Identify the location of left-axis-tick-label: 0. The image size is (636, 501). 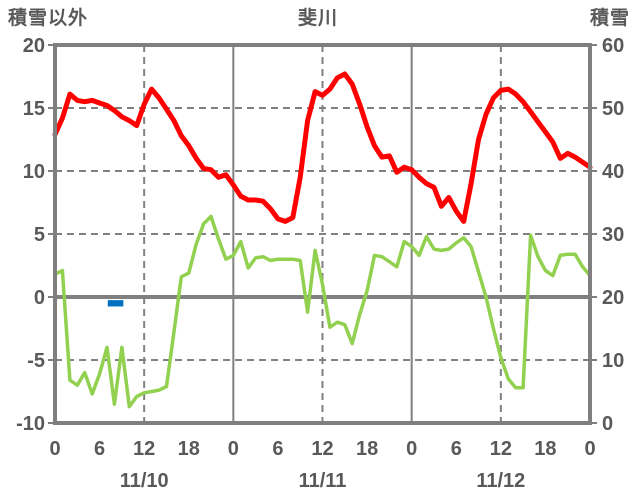
(39, 298).